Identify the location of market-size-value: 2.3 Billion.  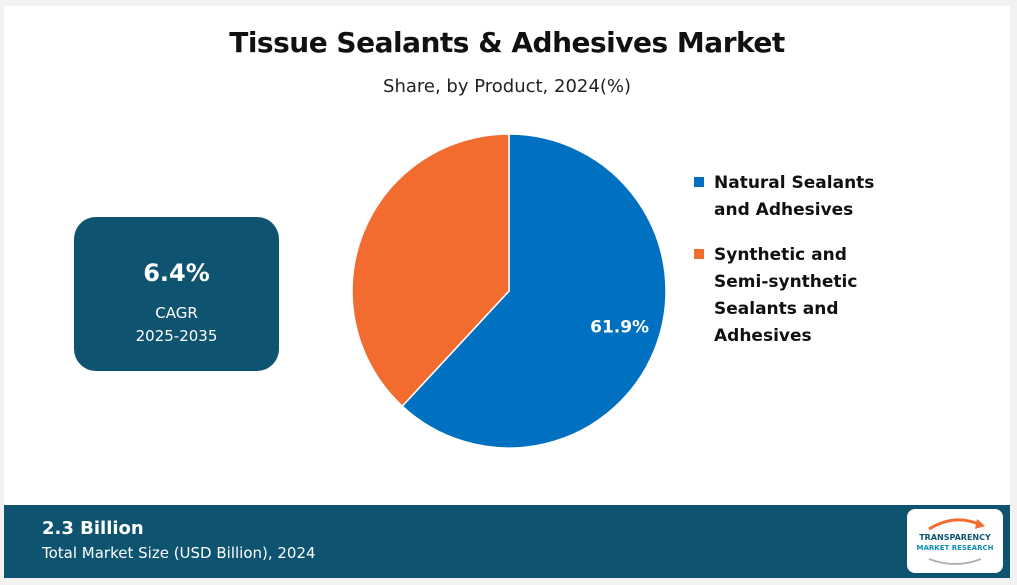
(93, 528).